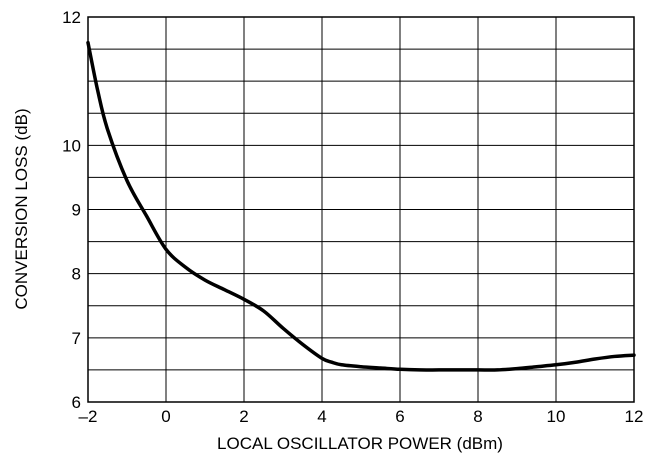 The height and width of the screenshot is (461, 649). Describe the element at coordinates (21, 208) in the screenshot. I see `y-axis-label: CONVERSION LOSS (dB)` at that location.